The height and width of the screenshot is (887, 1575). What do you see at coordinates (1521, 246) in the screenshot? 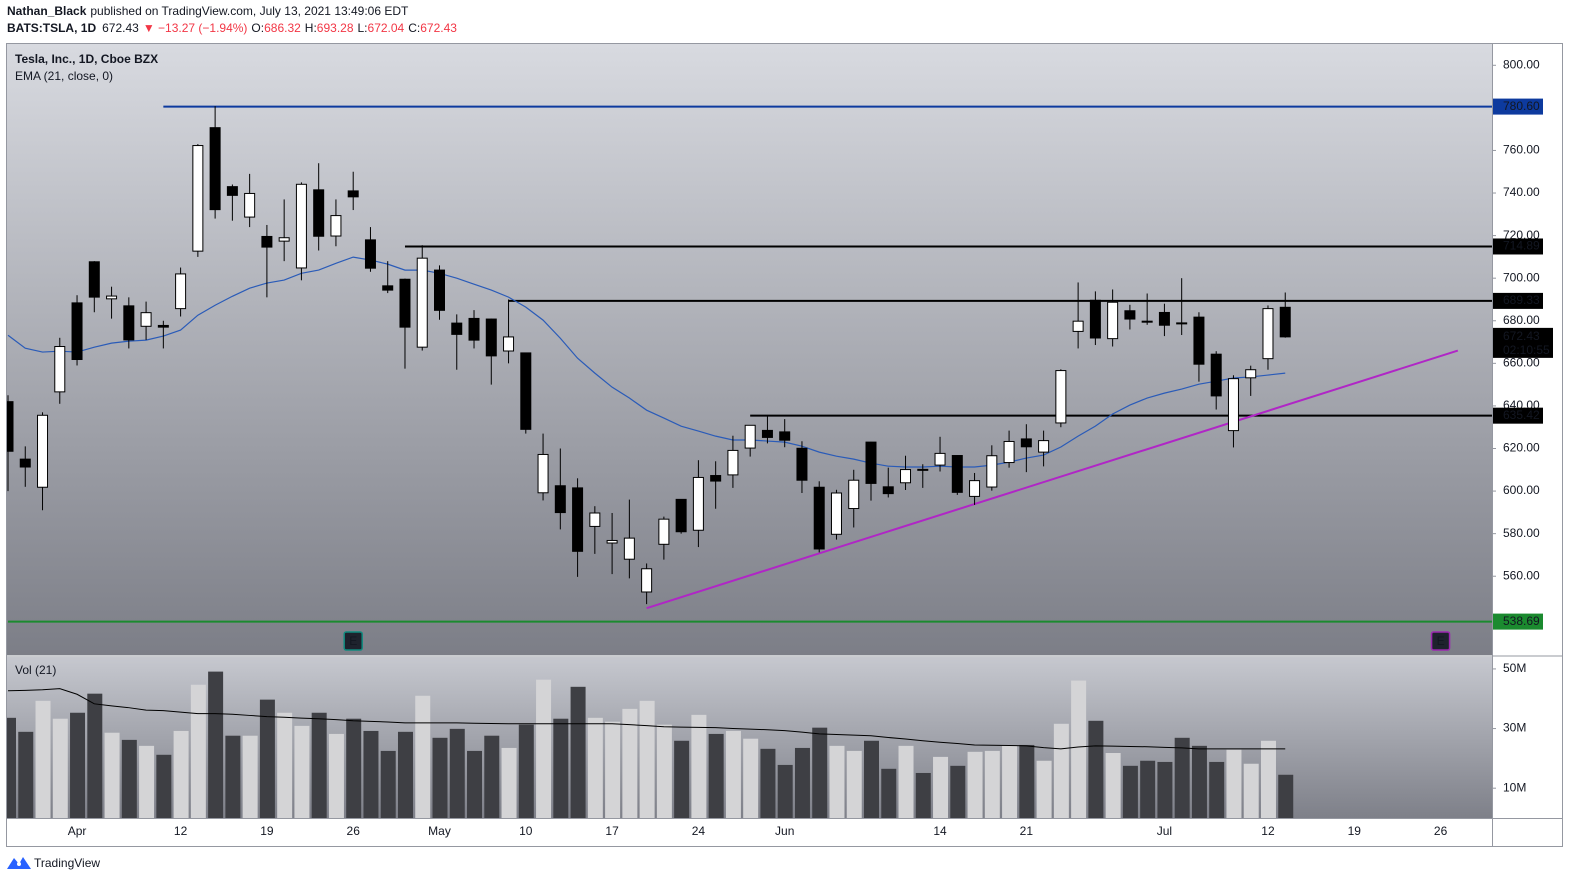
I see `price-line-label: 714.89` at bounding box center [1521, 246].